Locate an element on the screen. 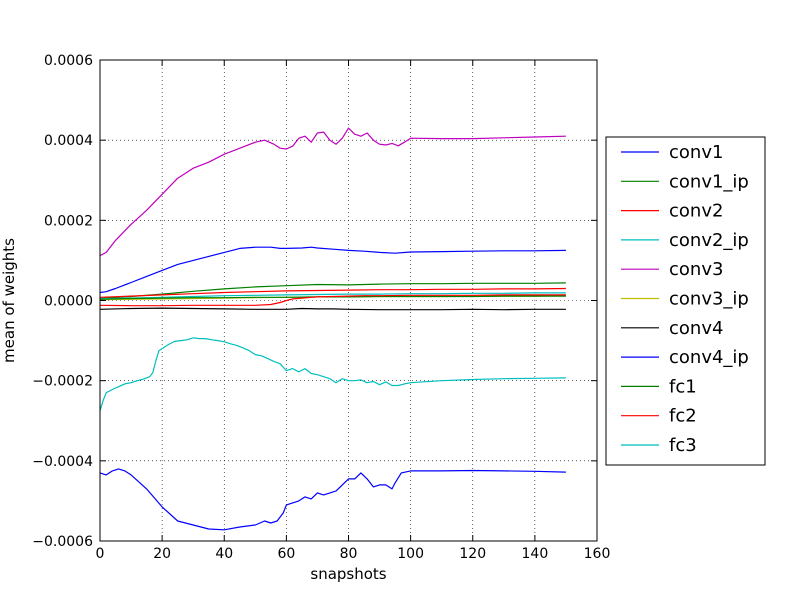 The height and width of the screenshot is (600, 800). x-axis-label: snapshots is located at coordinates (348, 574).